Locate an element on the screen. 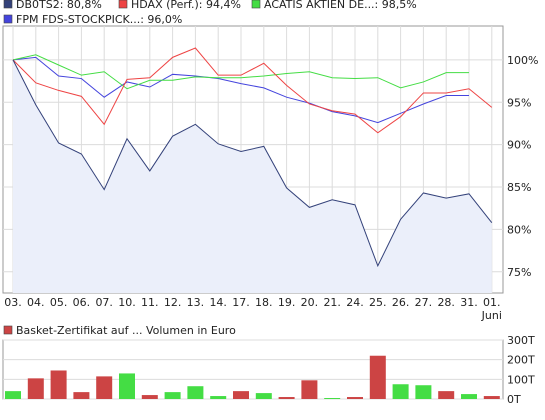 This screenshot has height=420, width=545. y-tick-label: 100% is located at coordinates (522, 60).